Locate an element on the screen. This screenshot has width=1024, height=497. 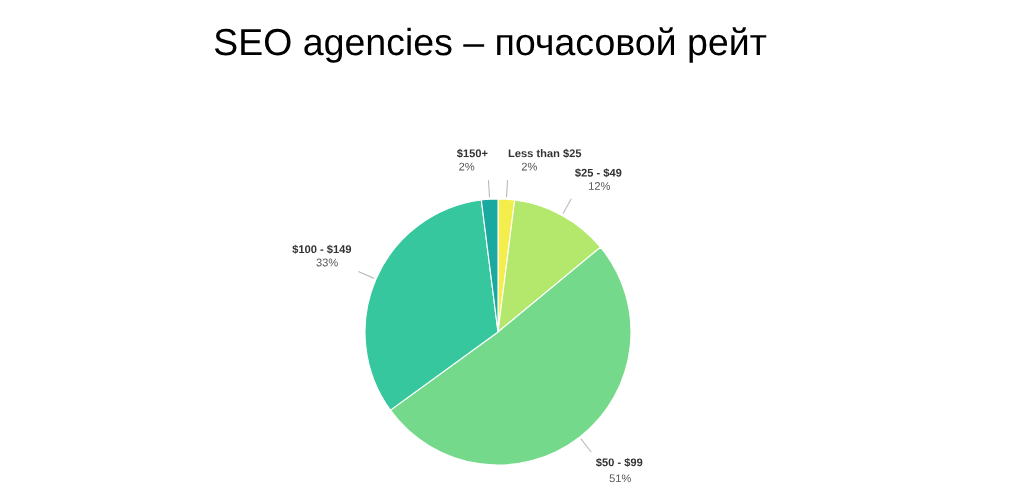
slice-label: $100 - $149 is located at coordinates (322, 249).